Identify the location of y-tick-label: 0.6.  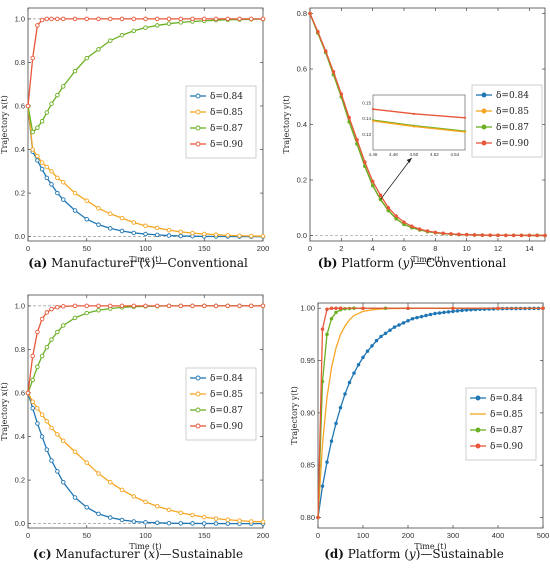
(20, 105).